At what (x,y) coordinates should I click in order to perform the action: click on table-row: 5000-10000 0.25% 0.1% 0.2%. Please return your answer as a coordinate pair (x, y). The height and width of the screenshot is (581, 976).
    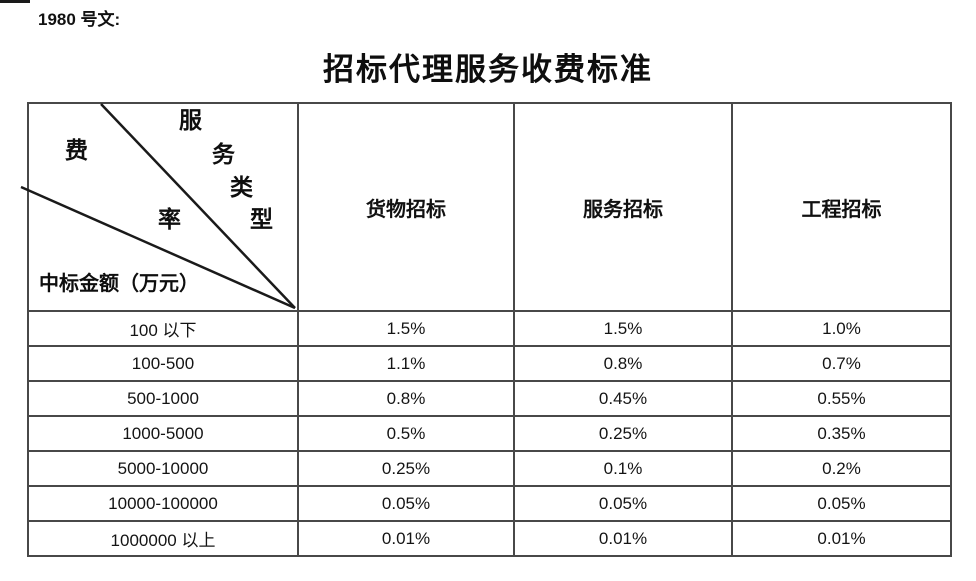
    Looking at the image, I should click on (489, 468).